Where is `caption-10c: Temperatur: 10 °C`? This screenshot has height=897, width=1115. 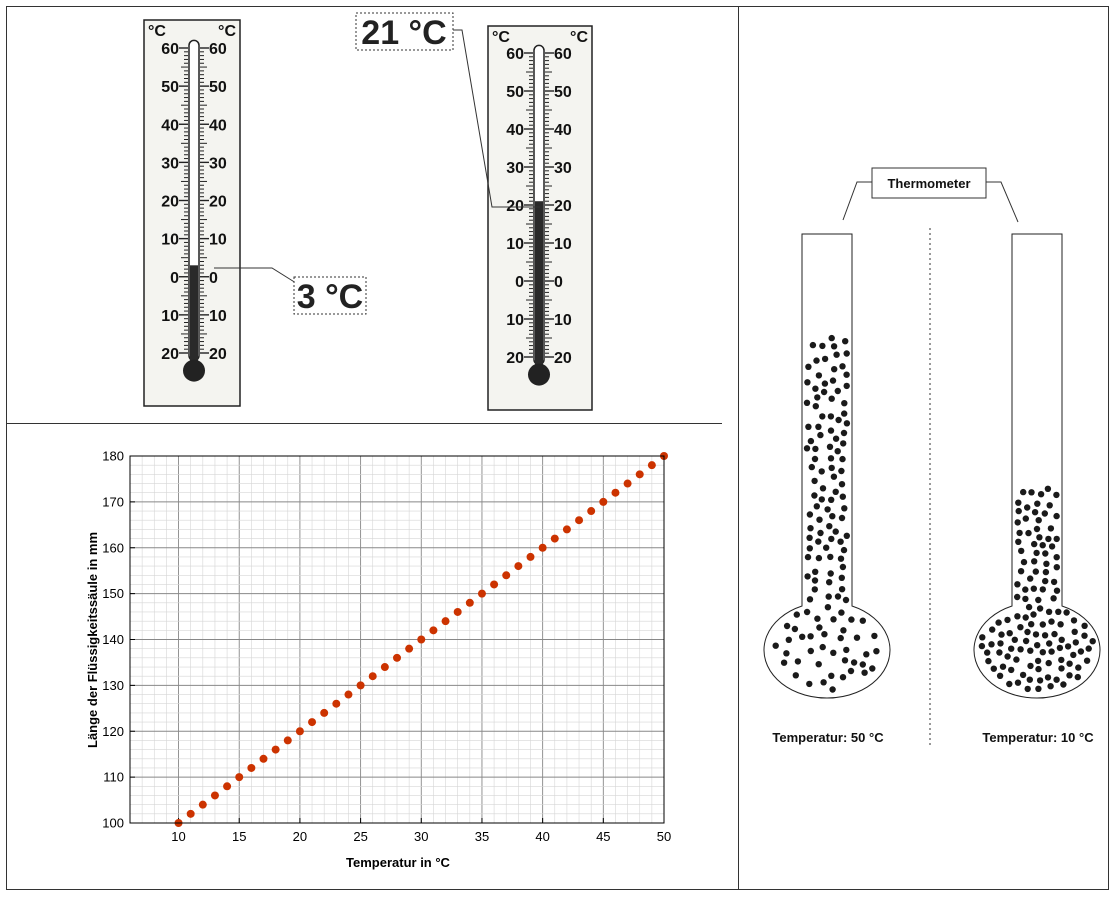 caption-10c: Temperatur: 10 °C is located at coordinates (1038, 737).